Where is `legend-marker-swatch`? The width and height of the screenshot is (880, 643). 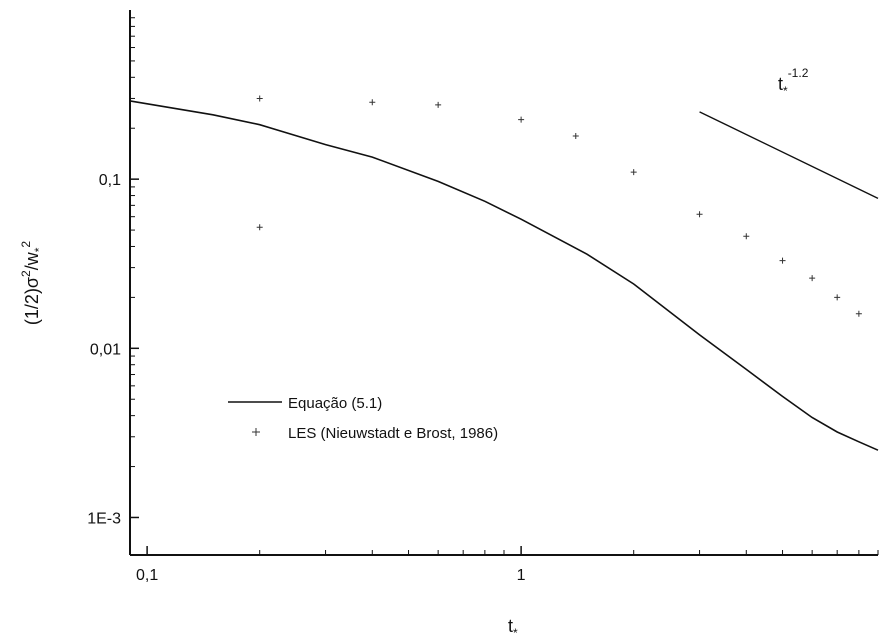 legend-marker-swatch is located at coordinates (256, 432).